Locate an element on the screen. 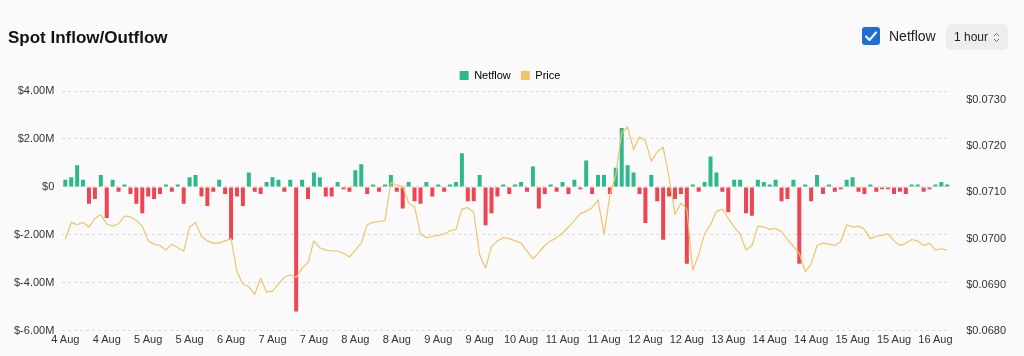 Image resolution: width=1024 pixels, height=356 pixels. x-tick-label: 5 Aug is located at coordinates (148, 339).